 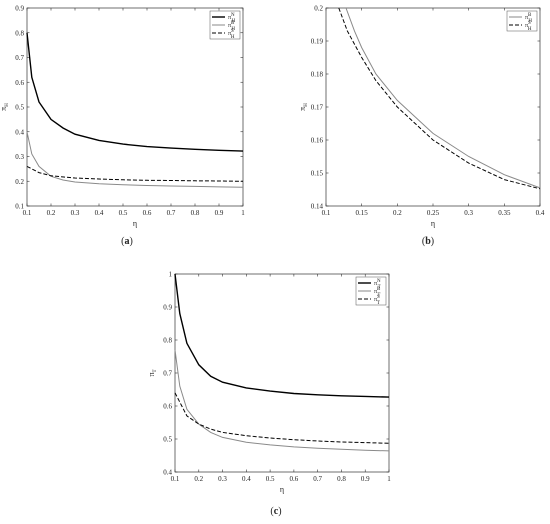 What do you see at coordinates (317, 174) in the screenshot?
I see `y-tick-label: 0.15` at bounding box center [317, 174].